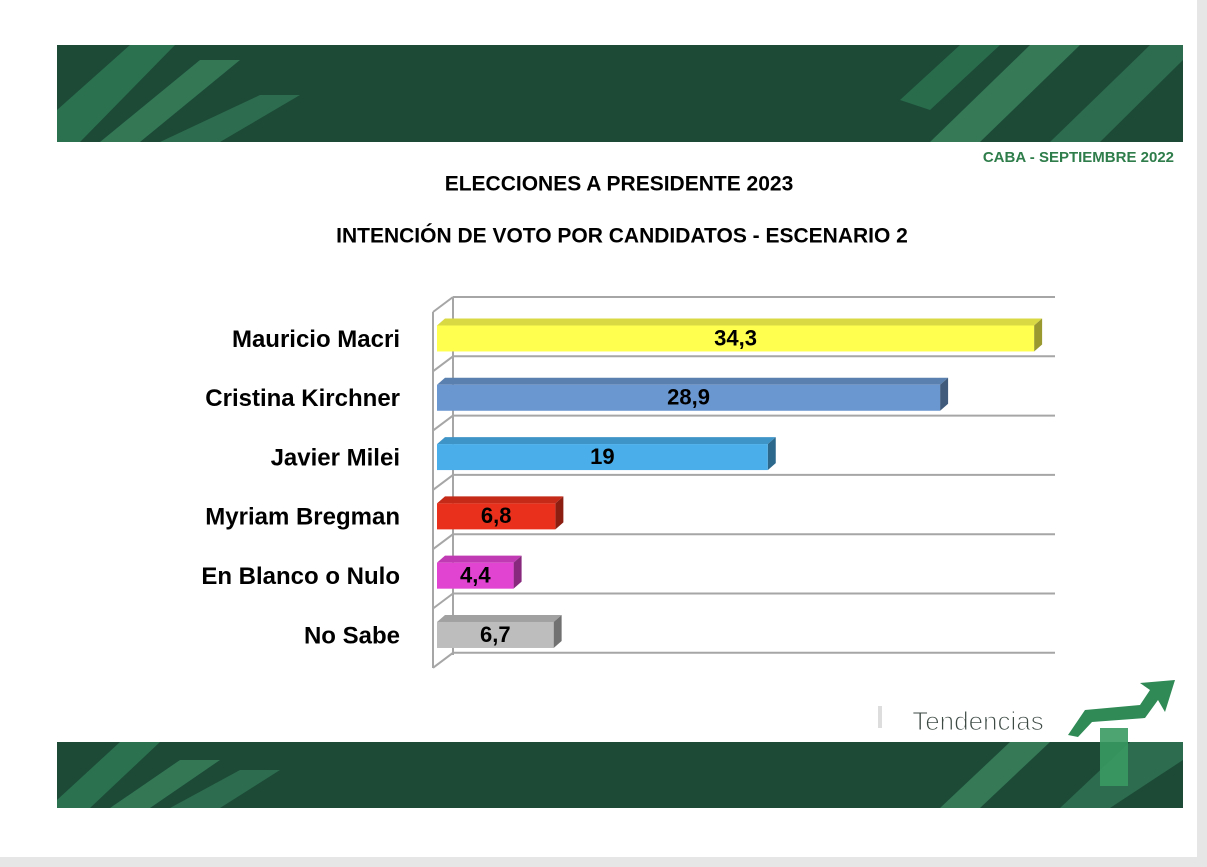 The height and width of the screenshot is (867, 1207). I want to click on value-label: 4,4, so click(475, 574).